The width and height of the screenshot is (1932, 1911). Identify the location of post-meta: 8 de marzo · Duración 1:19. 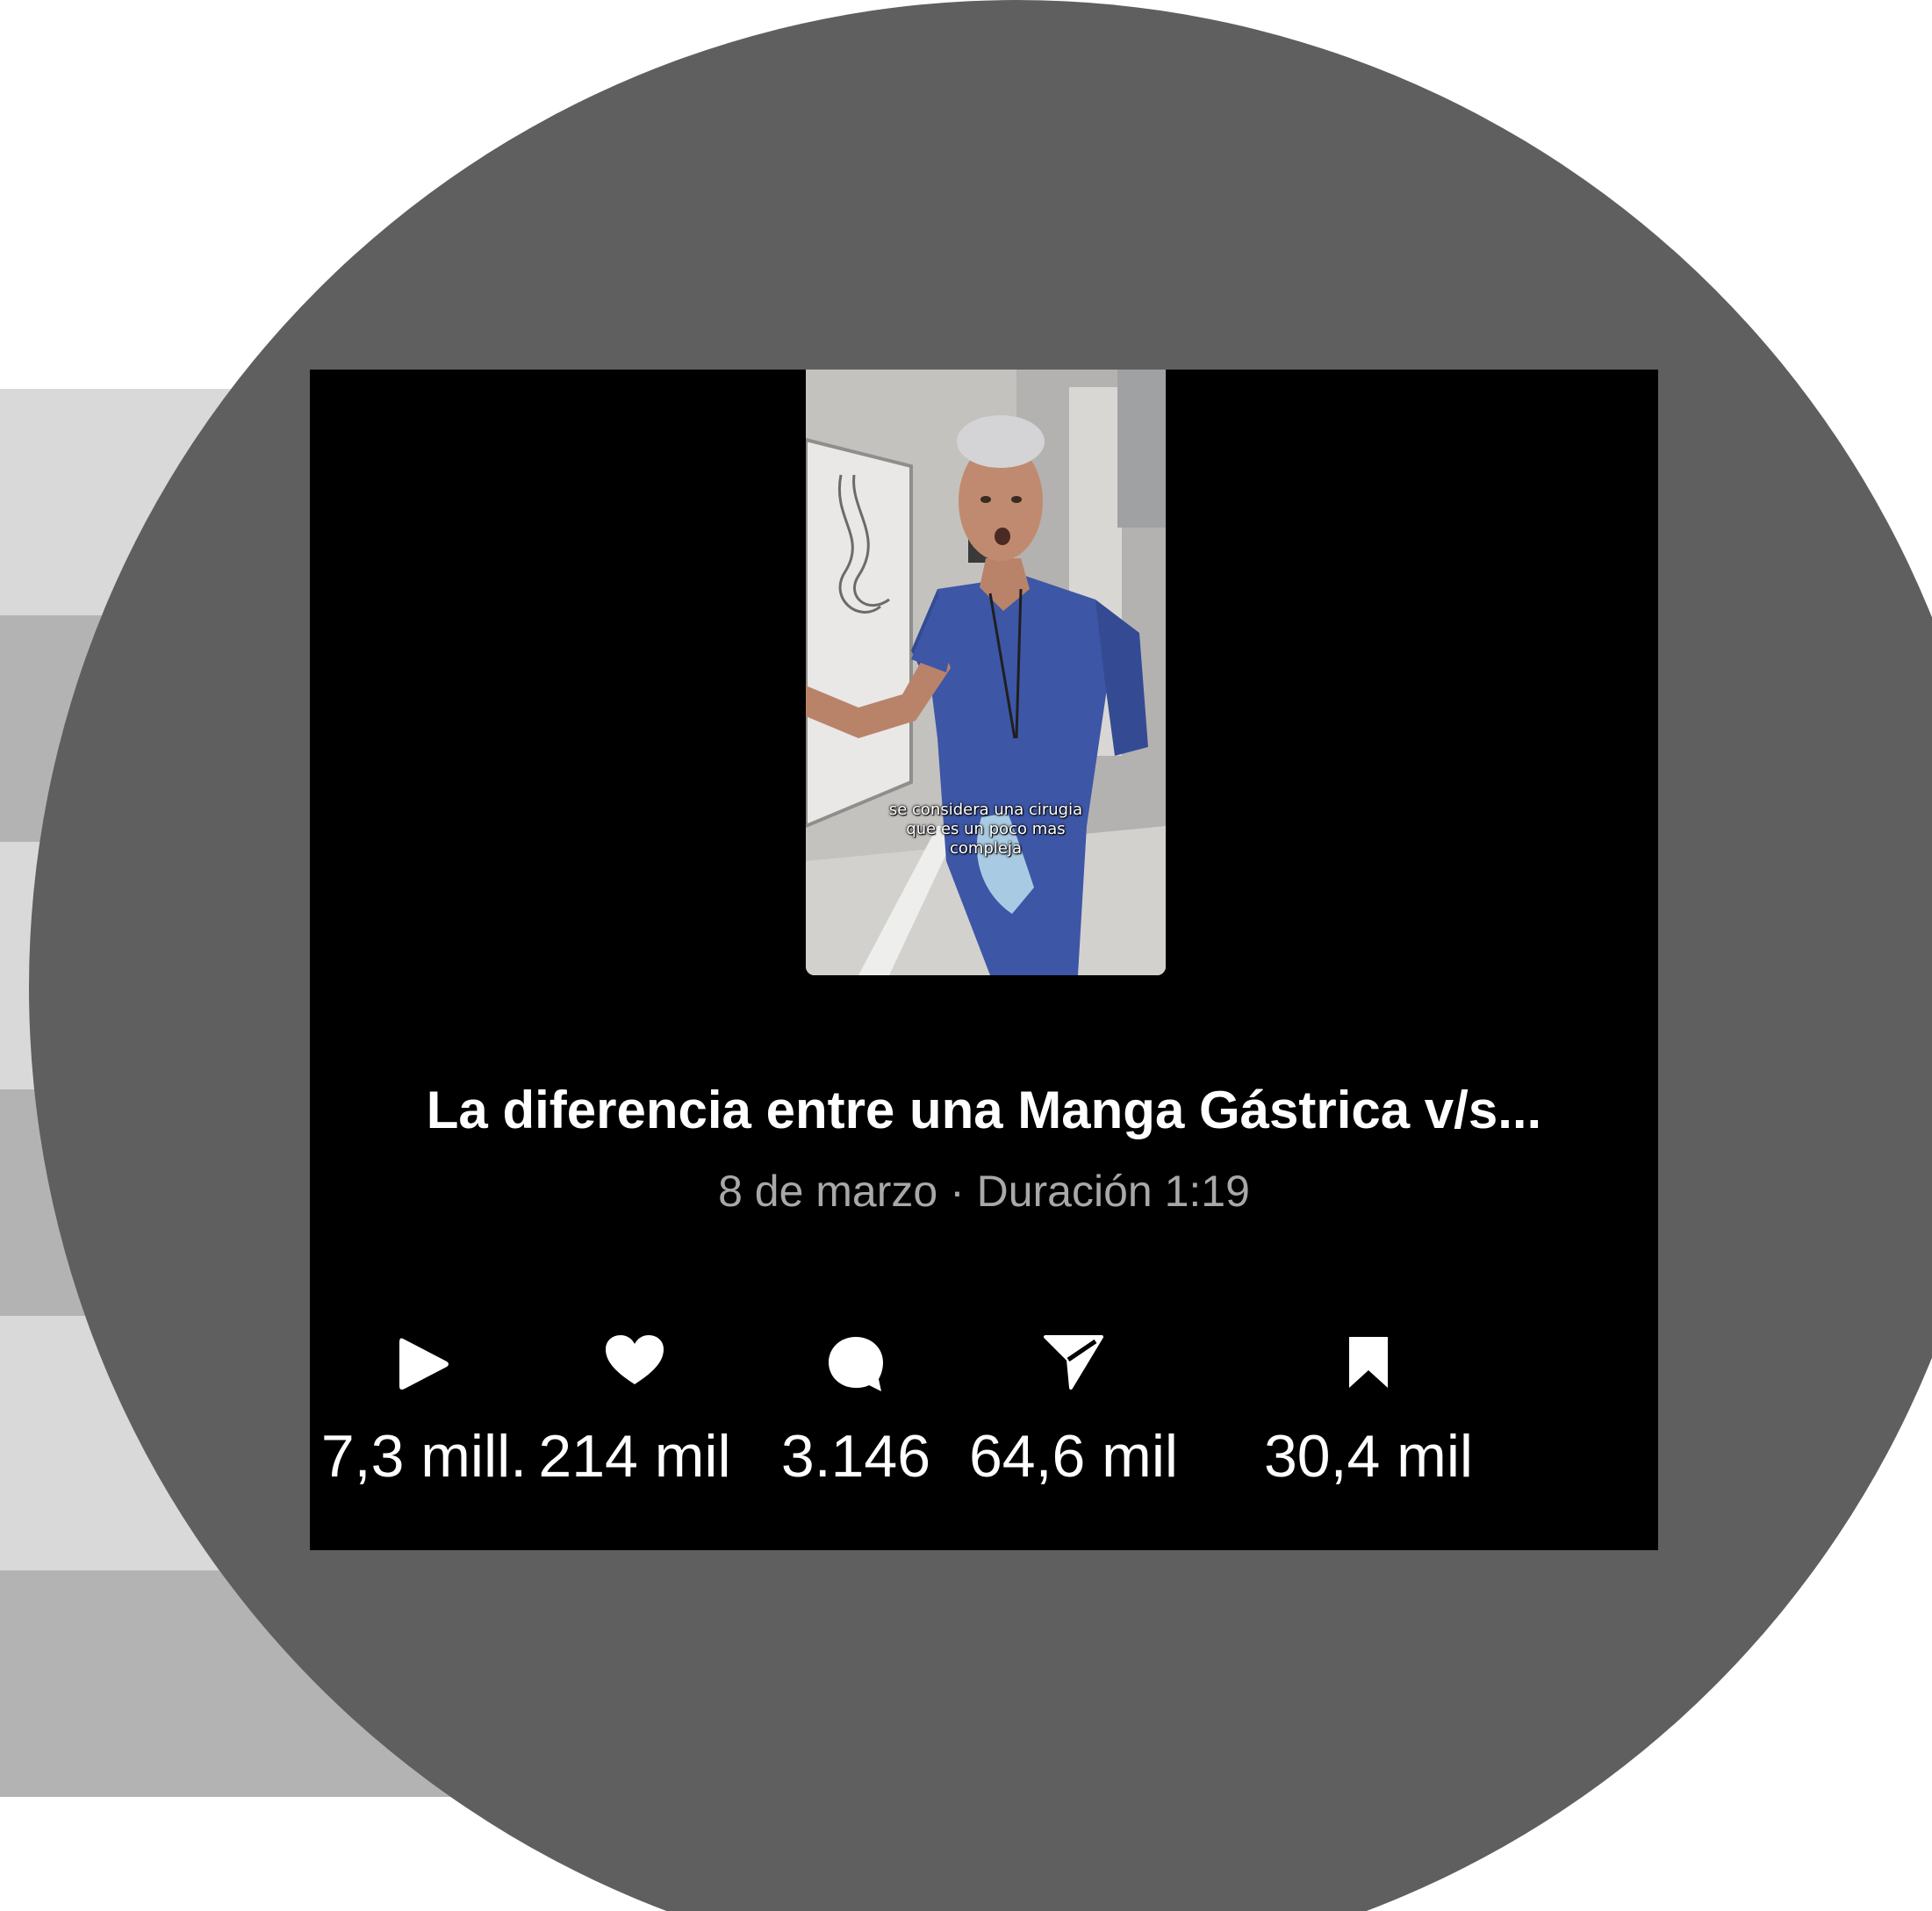
(984, 1191).